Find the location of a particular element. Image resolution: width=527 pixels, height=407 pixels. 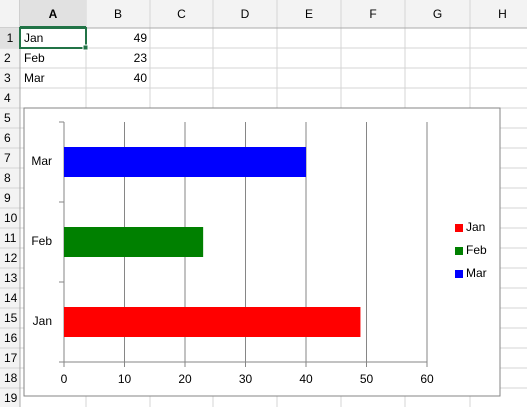

x-tick-label: 30 is located at coordinates (246, 379).